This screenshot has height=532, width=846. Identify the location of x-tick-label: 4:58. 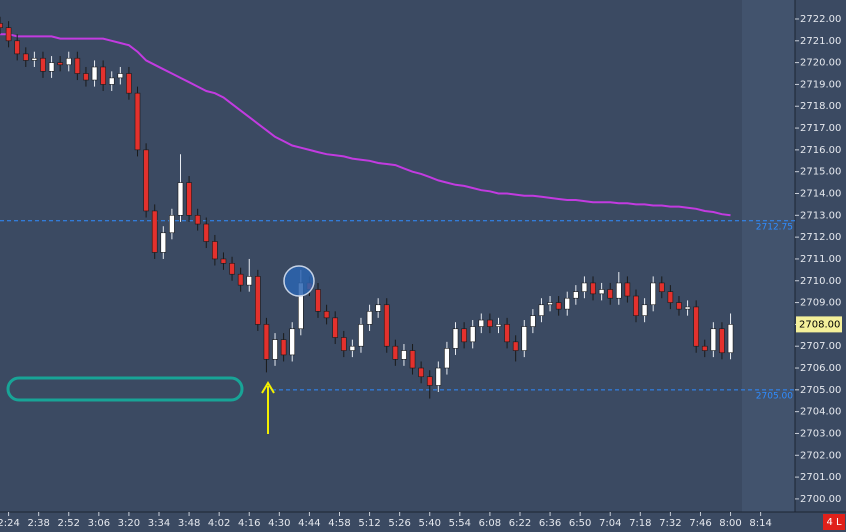
(339, 523).